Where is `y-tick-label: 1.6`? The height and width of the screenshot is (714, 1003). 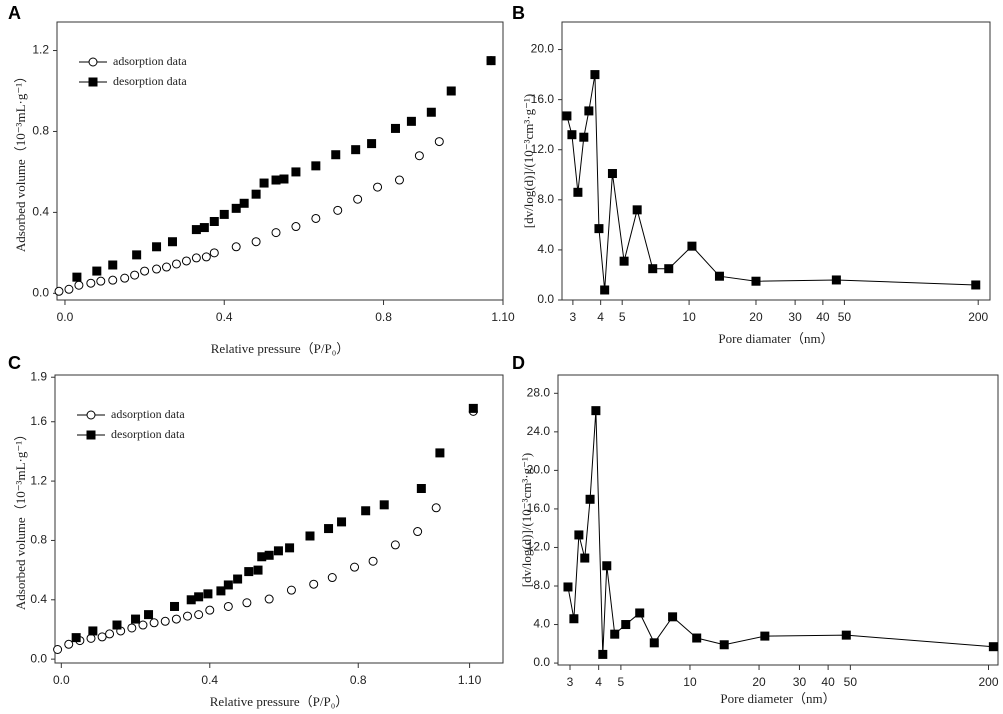
y-tick-label: 1.6 is located at coordinates (38, 421).